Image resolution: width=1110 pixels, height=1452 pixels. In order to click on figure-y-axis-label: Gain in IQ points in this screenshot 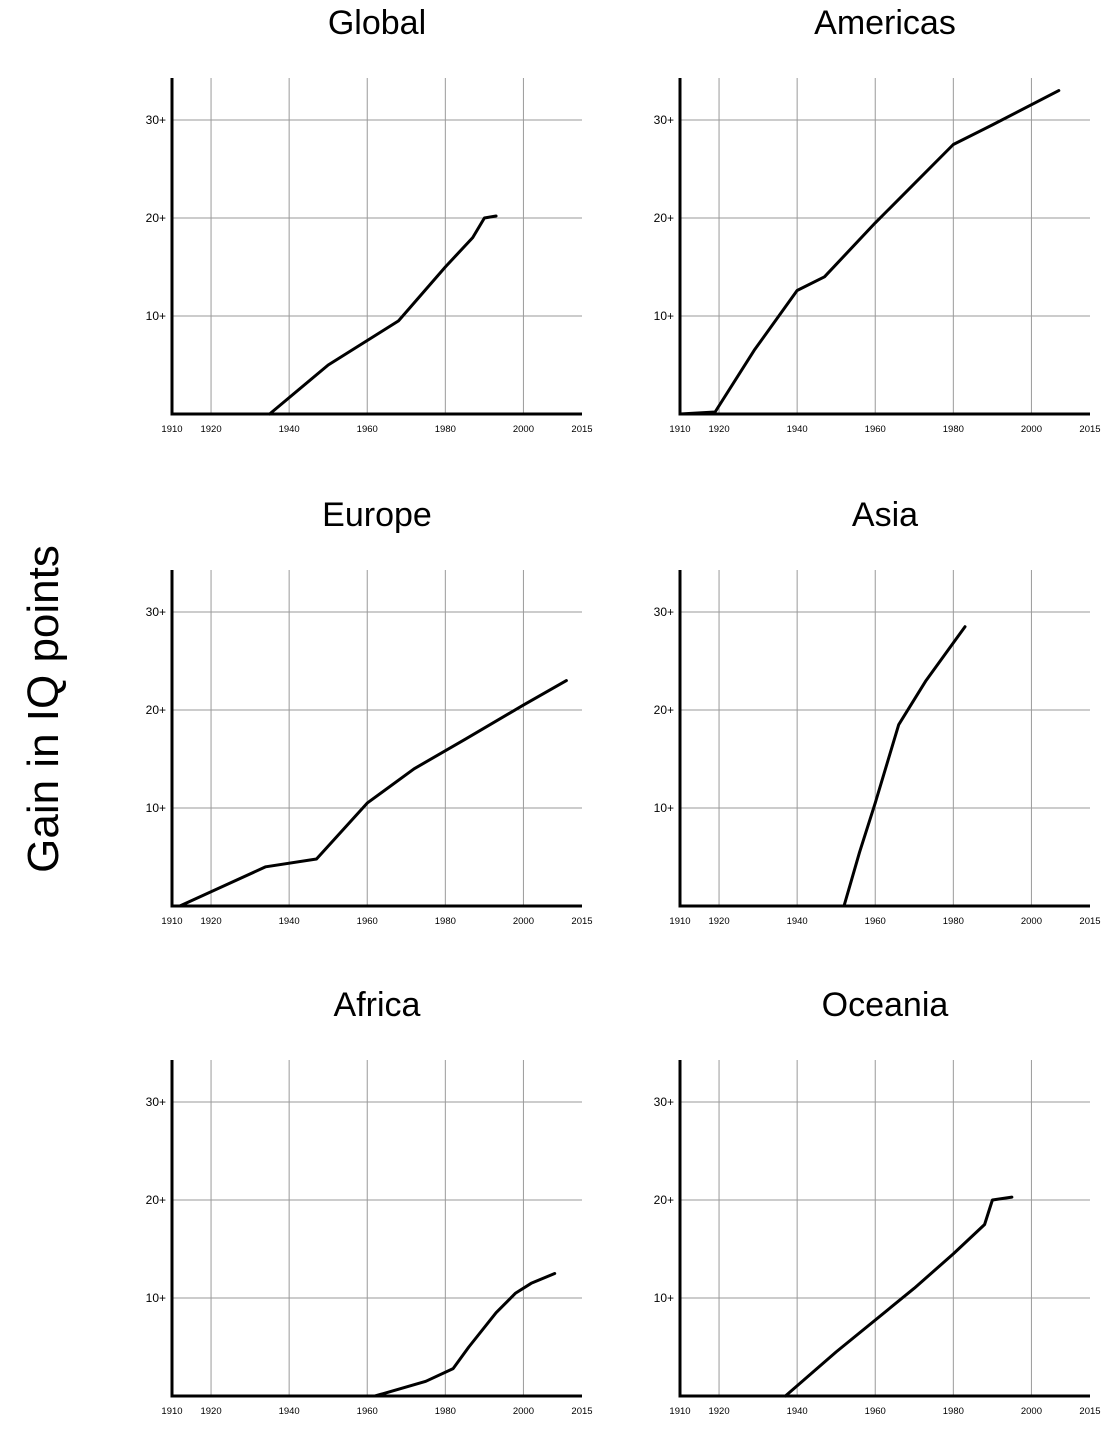, I will do `click(43, 709)`.